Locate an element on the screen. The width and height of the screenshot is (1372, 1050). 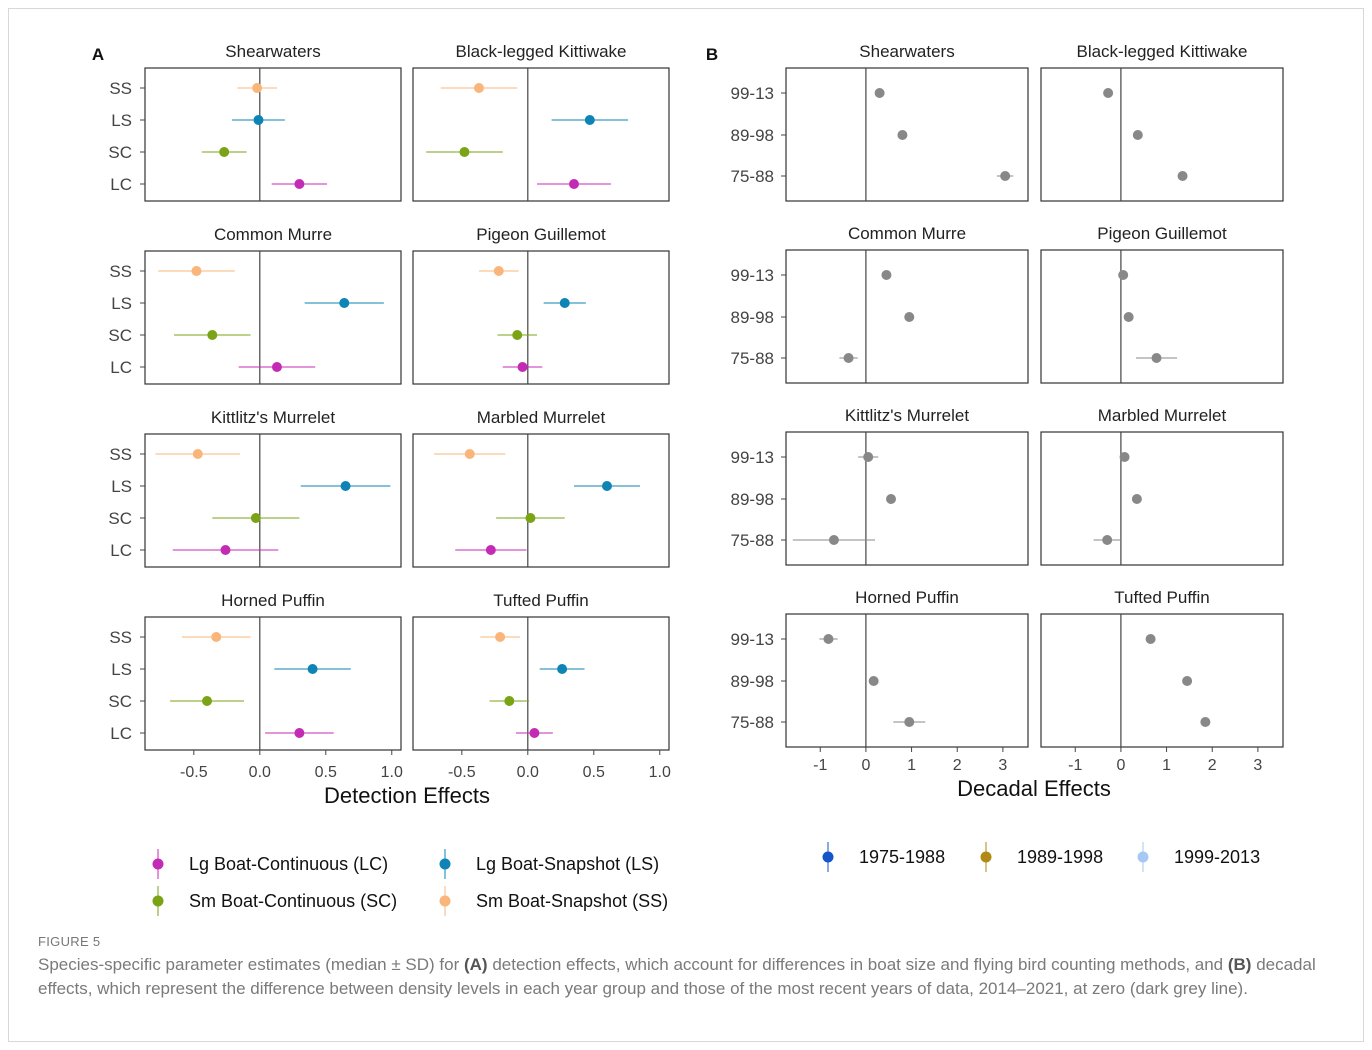
x-tick-label: -1 is located at coordinates (820, 765).